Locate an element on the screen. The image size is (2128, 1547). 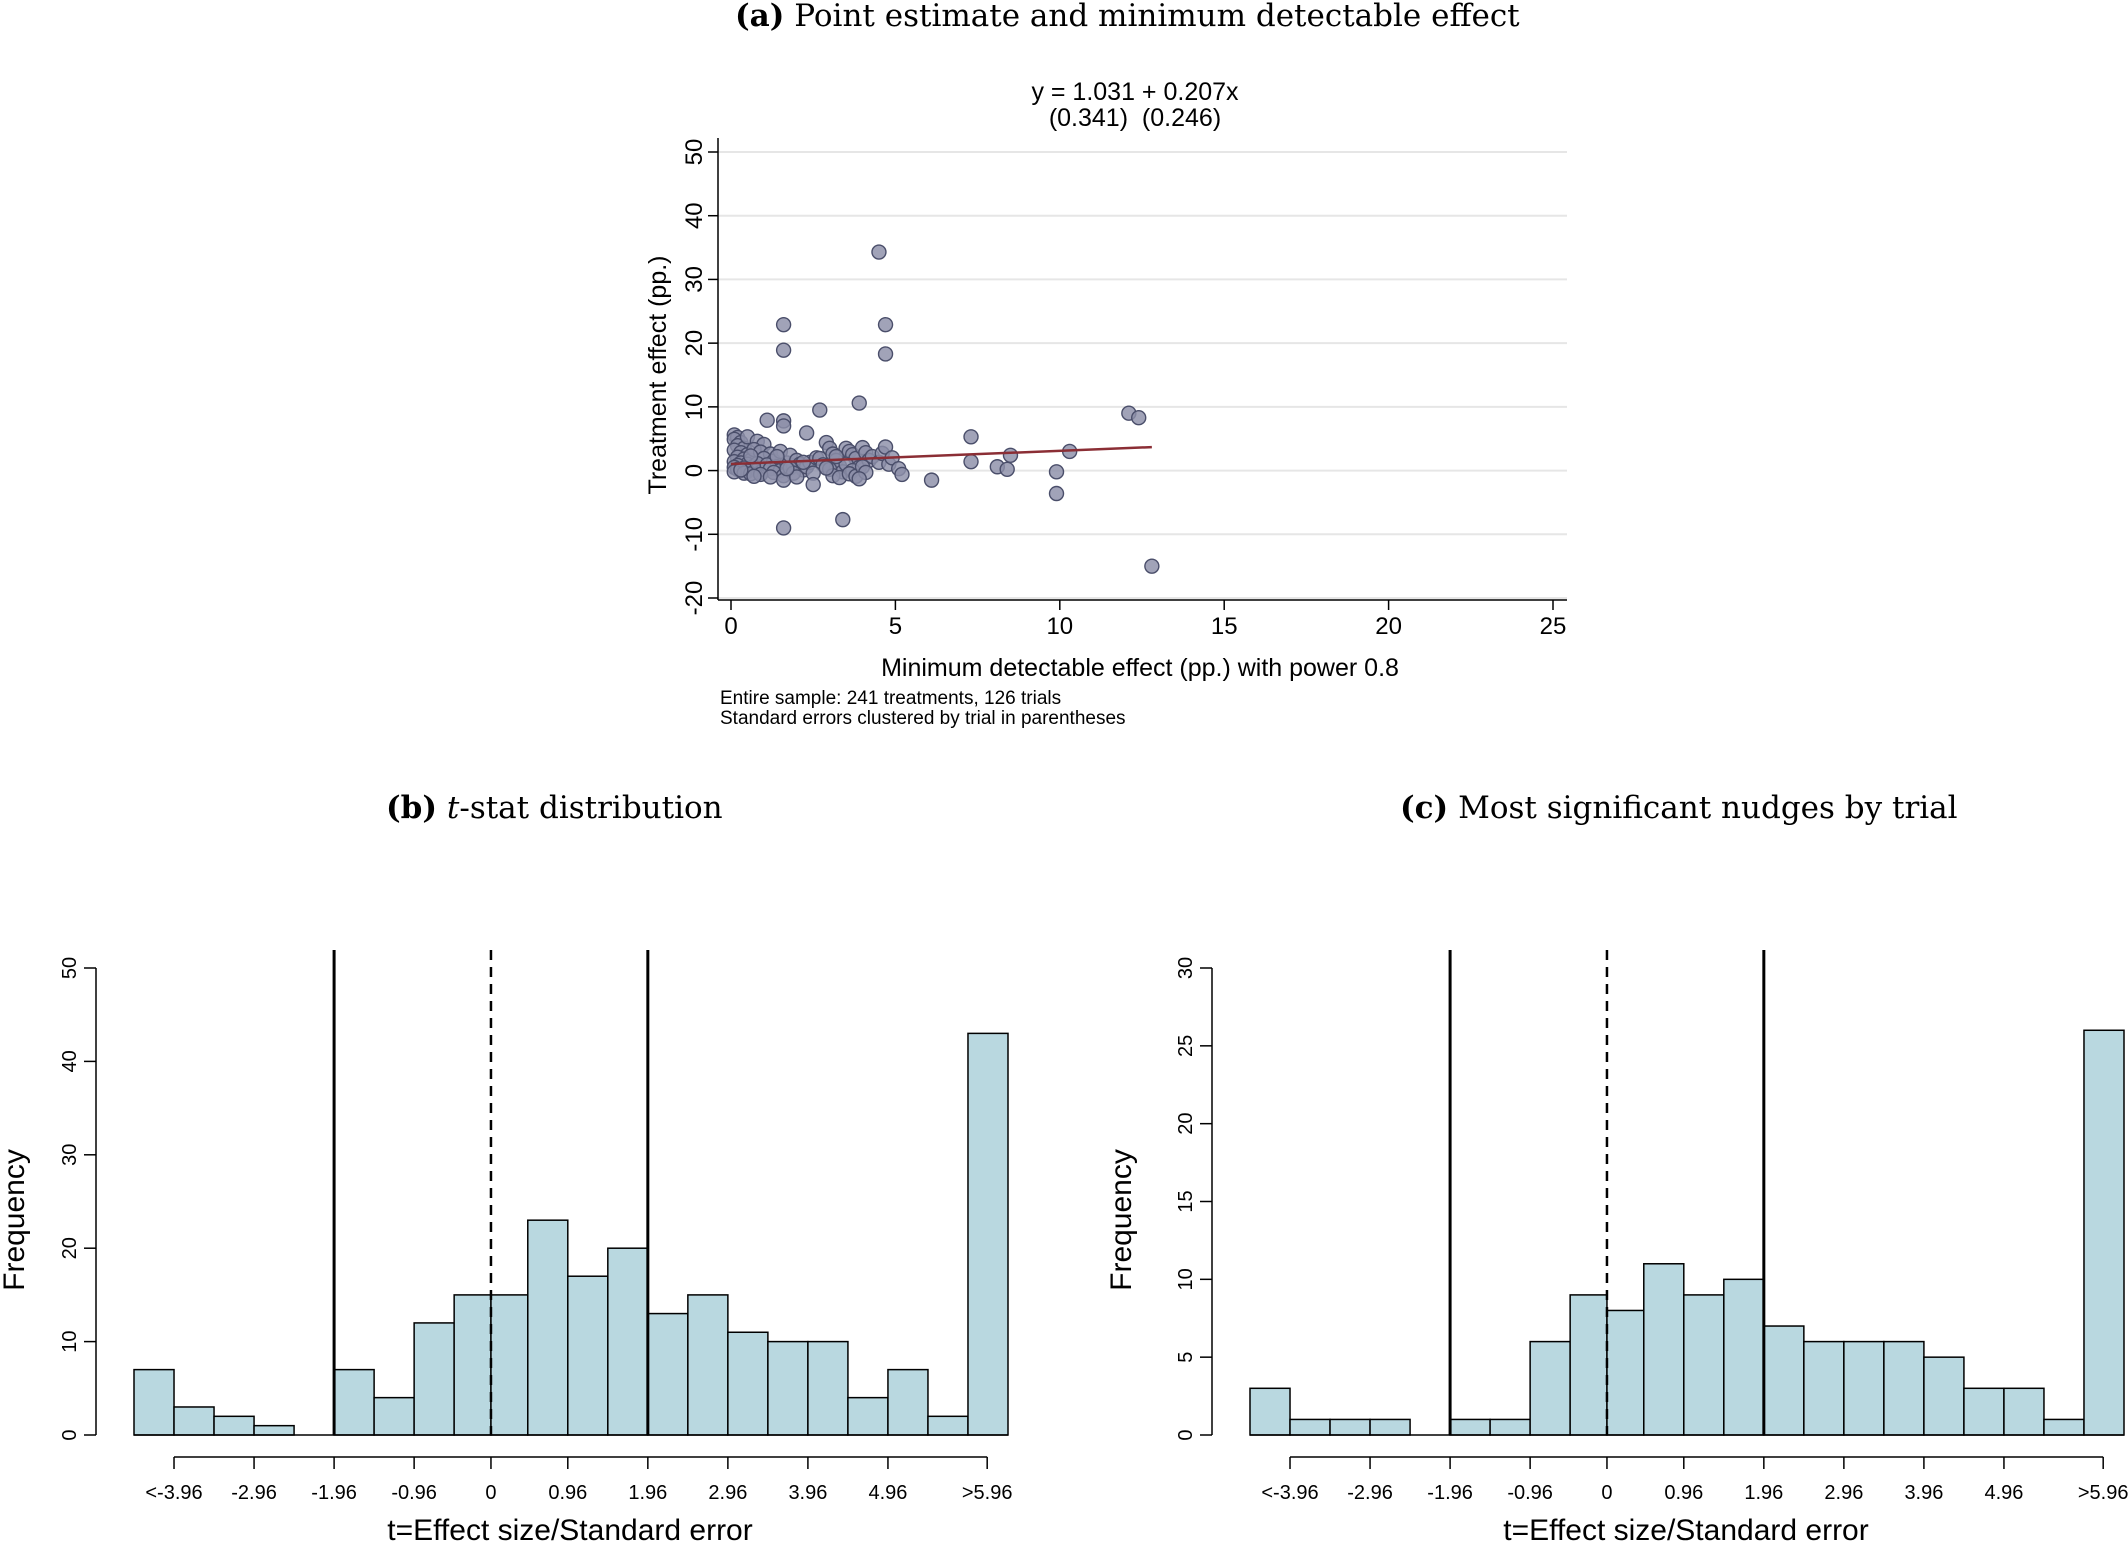
histogram-c-reference-lines is located at coordinates (1607, 1192).